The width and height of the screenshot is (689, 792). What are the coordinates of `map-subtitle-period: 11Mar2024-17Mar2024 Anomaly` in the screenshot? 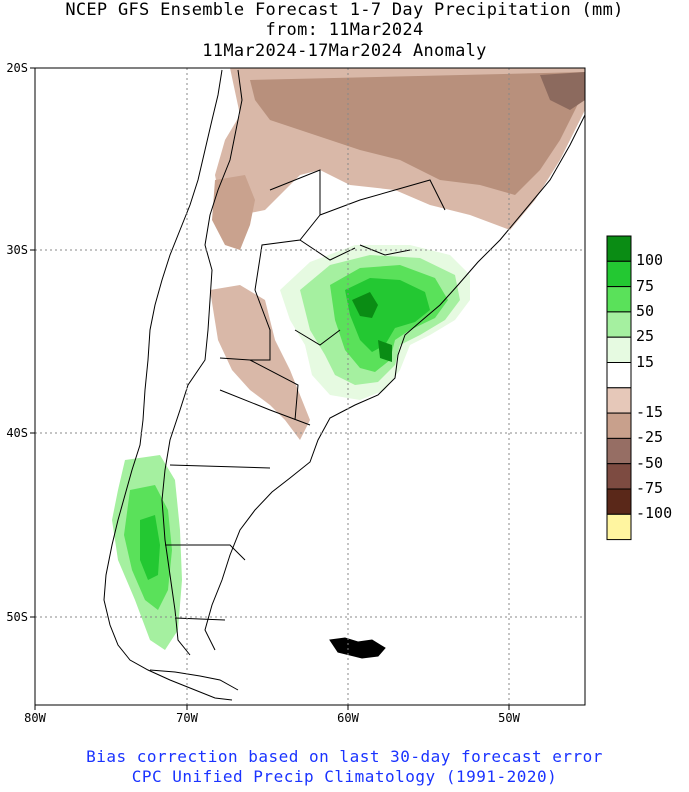 It's located at (344, 51).